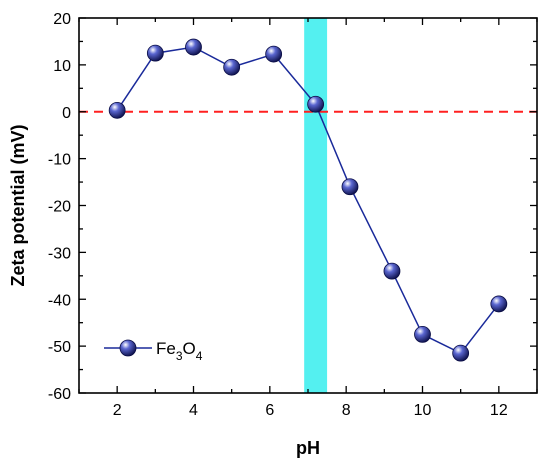  I want to click on highlight-band, so click(316, 205).